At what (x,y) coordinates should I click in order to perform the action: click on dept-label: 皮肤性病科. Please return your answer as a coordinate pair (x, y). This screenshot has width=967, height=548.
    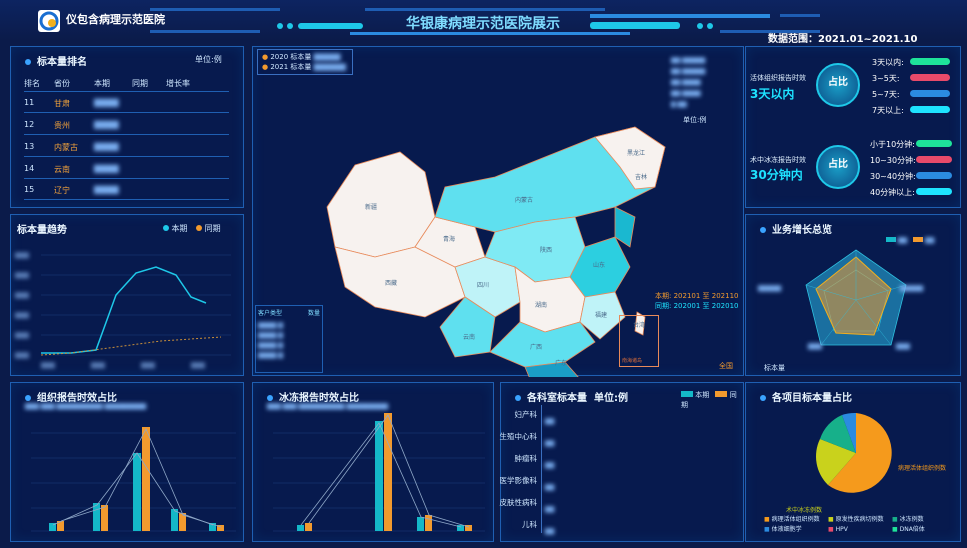
    Looking at the image, I should click on (518, 502).